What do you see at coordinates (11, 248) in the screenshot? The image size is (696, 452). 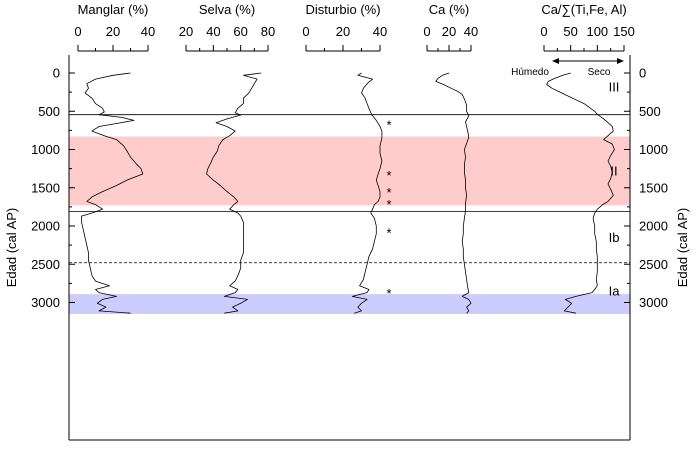 I see `y-axis-title-left: Edad (cal AP)` at bounding box center [11, 248].